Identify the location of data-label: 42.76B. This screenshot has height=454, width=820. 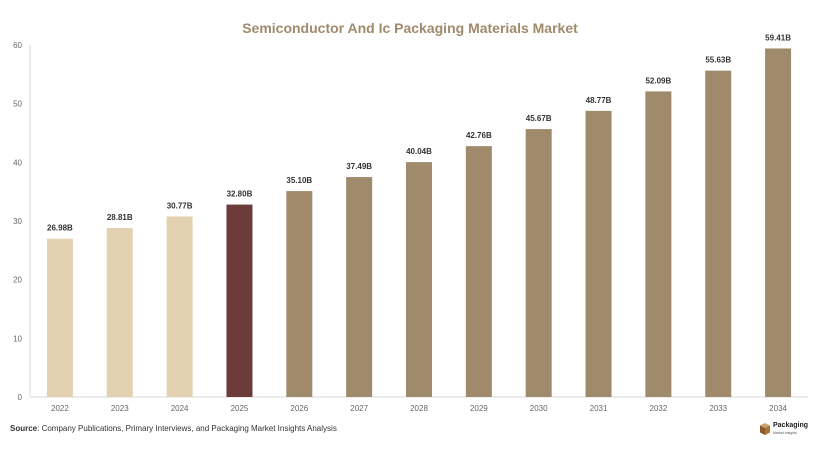
(479, 135).